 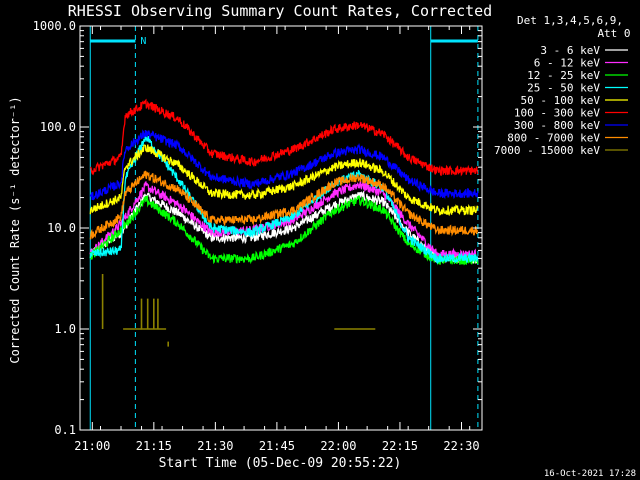 I want to click on legend-label: 800 - 7000 keV, so click(x=553, y=138).